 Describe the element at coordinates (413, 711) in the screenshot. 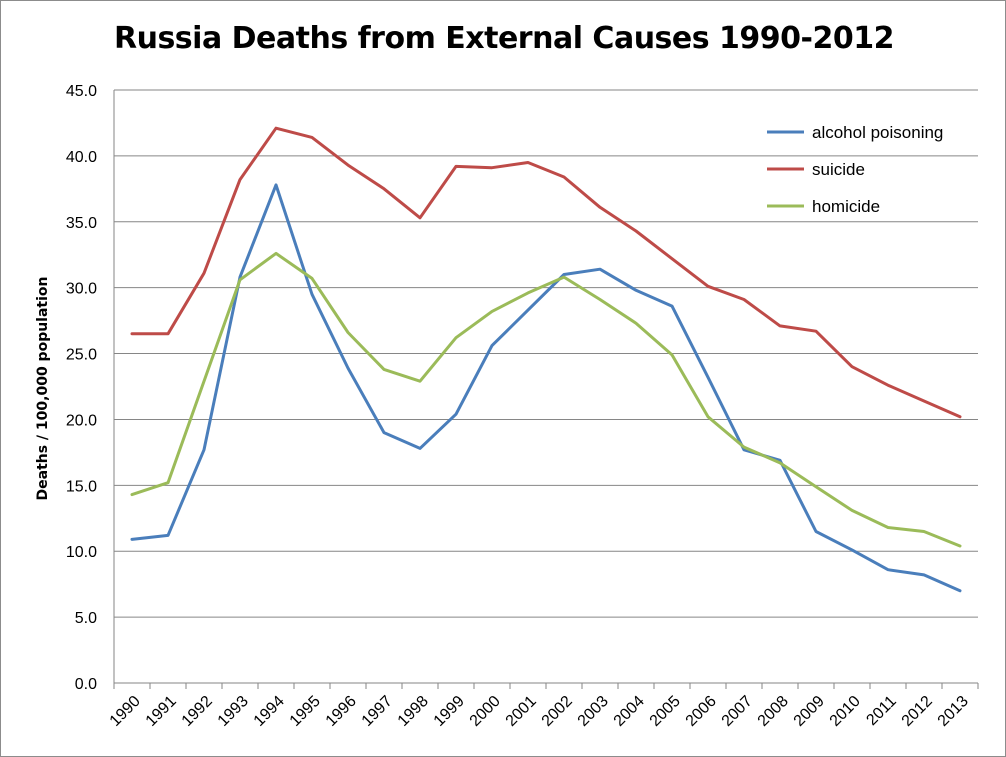

I see `x-tick-label: 1998` at that location.